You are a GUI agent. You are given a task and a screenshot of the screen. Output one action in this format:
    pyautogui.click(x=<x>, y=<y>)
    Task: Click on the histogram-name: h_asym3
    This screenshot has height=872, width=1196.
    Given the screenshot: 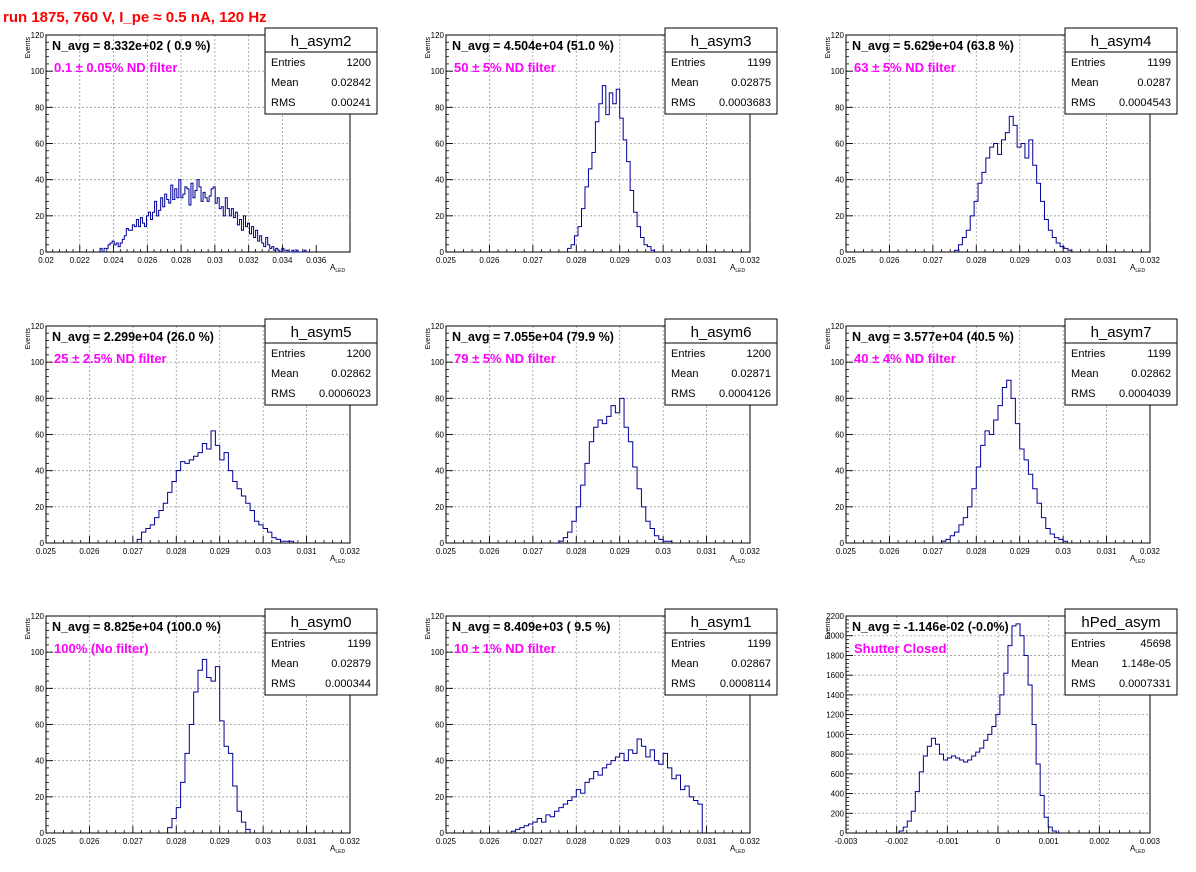 What is the action you would take?
    pyautogui.click(x=721, y=41)
    